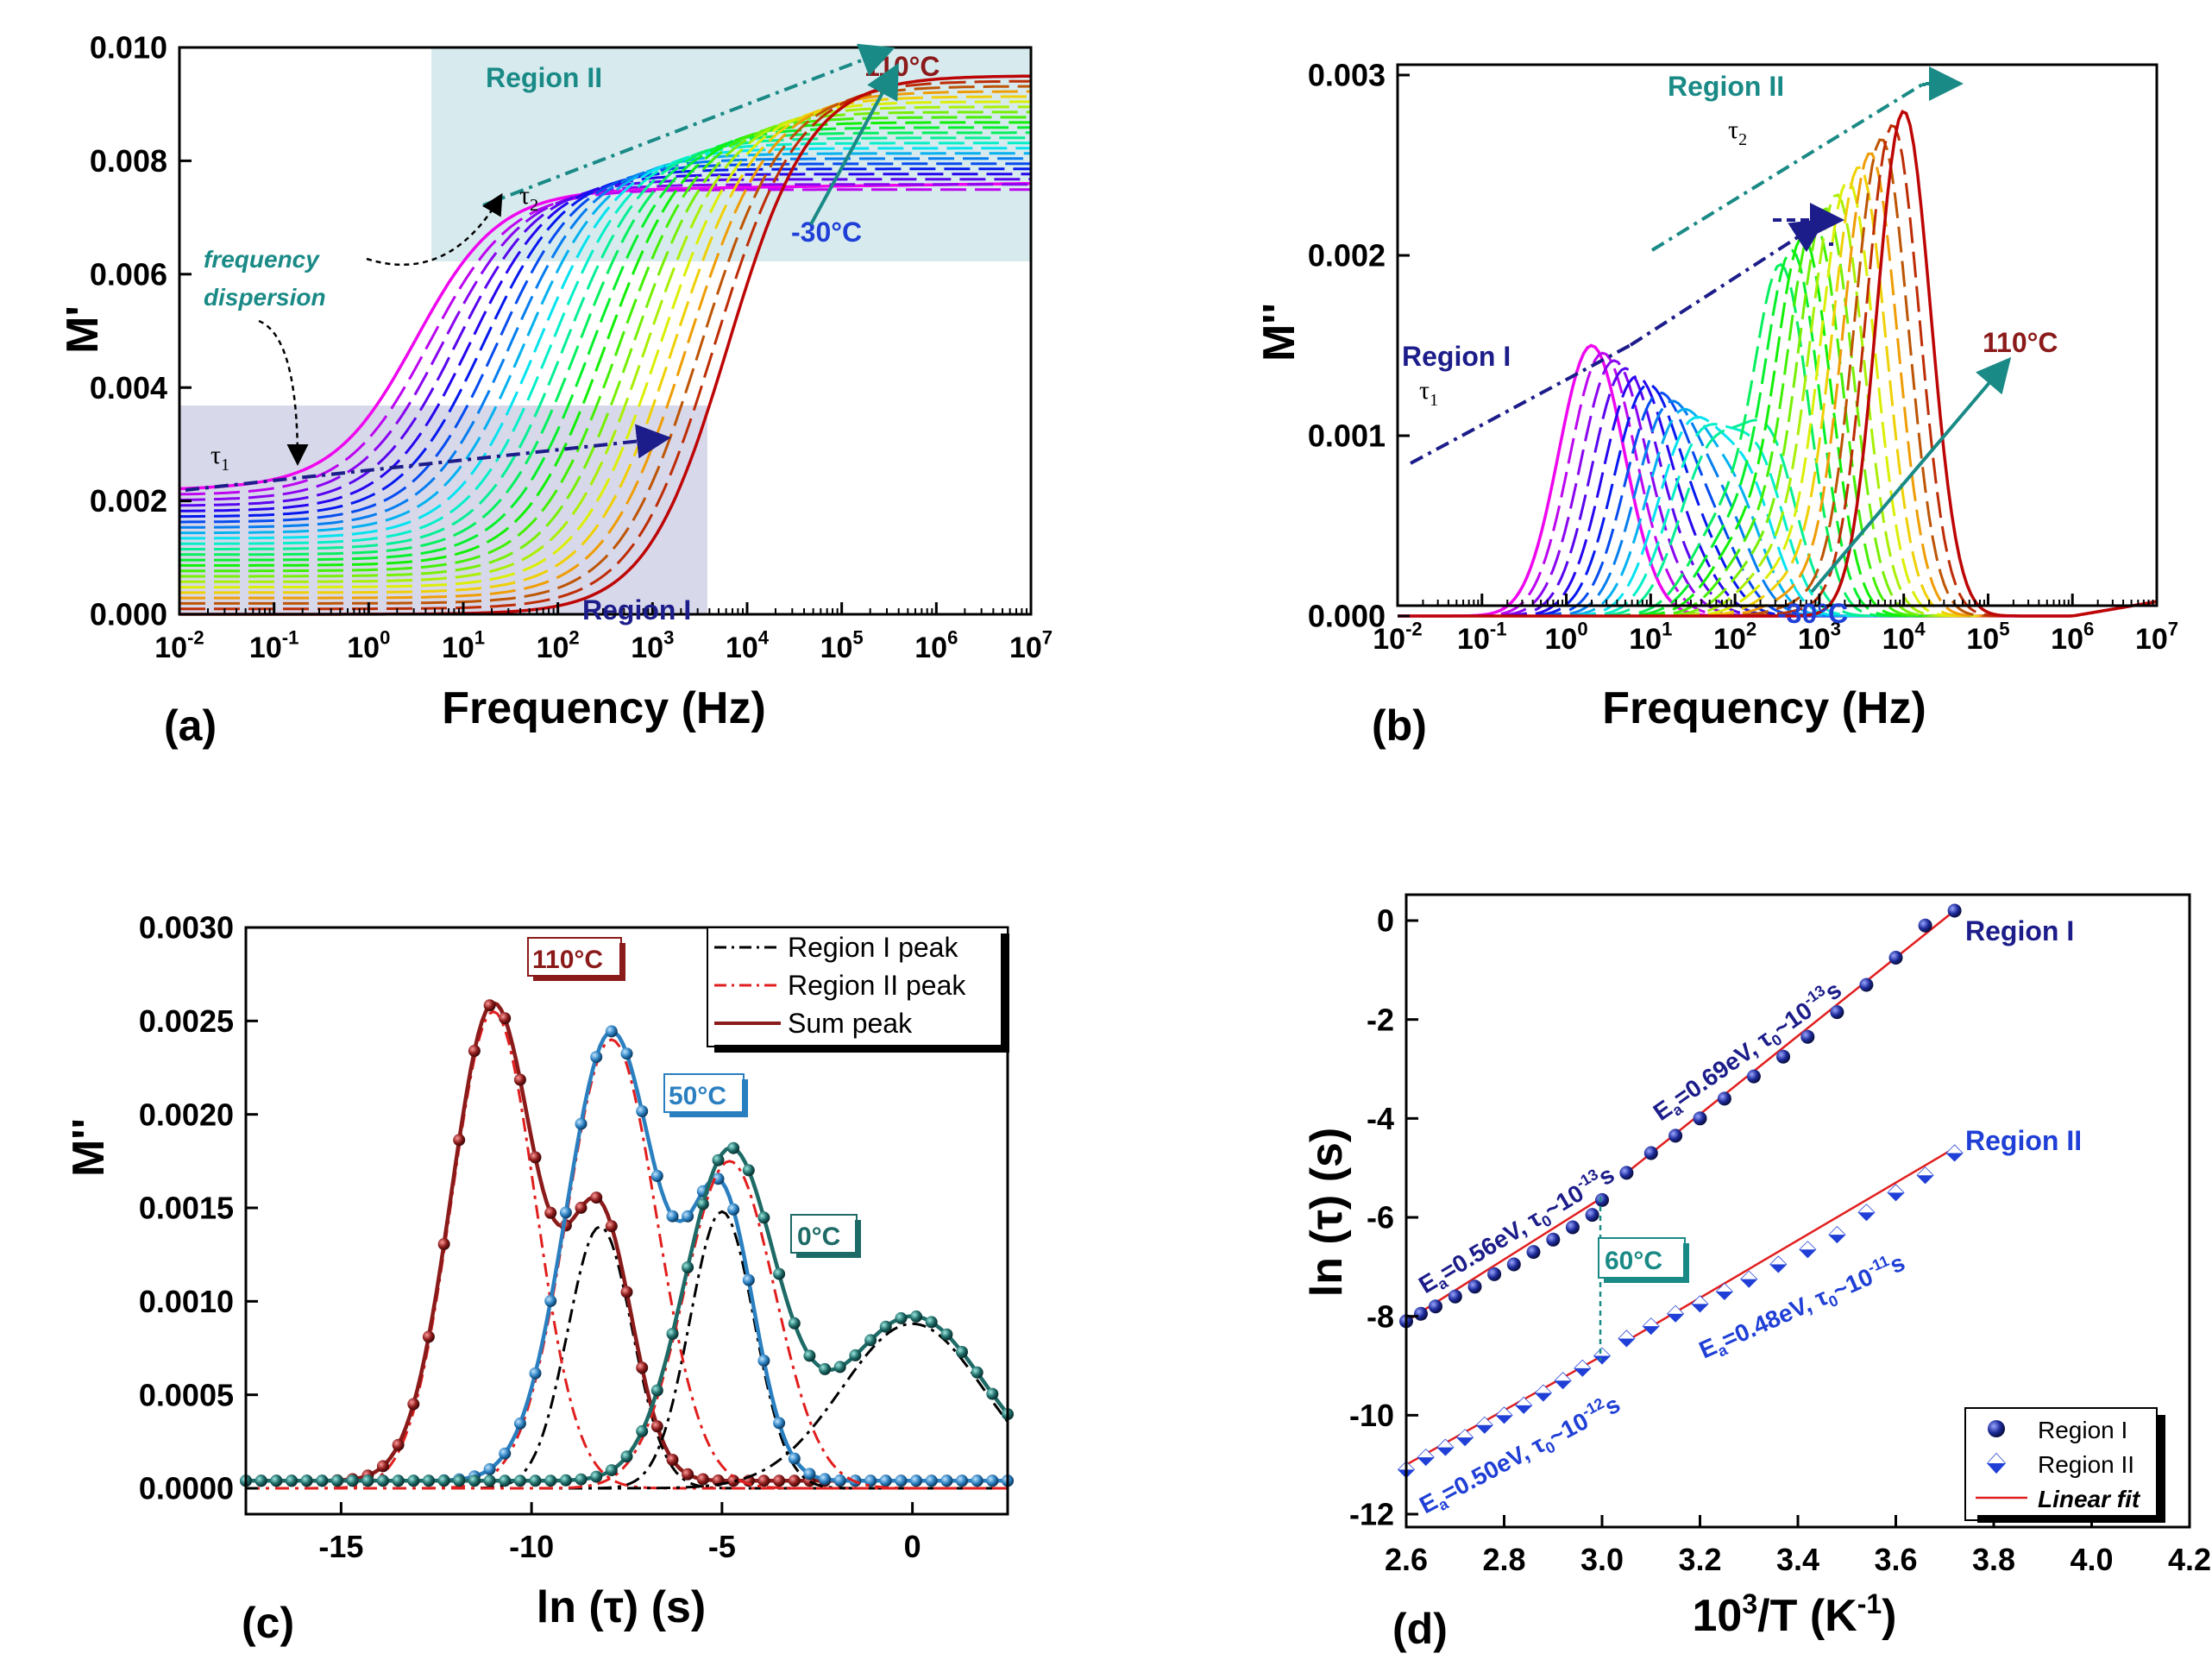 The width and height of the screenshot is (2212, 1666). Describe the element at coordinates (2073, 637) in the screenshot. I see `x-tick-label: 10⁶` at that location.